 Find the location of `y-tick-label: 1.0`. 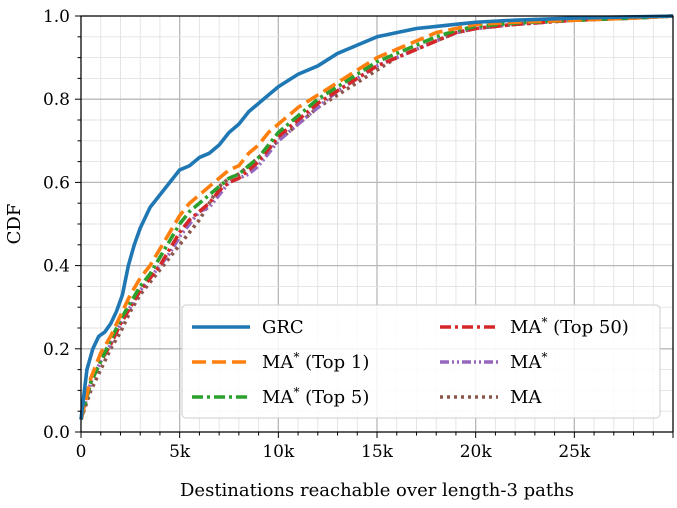

y-tick-label: 1.0 is located at coordinates (56, 17).